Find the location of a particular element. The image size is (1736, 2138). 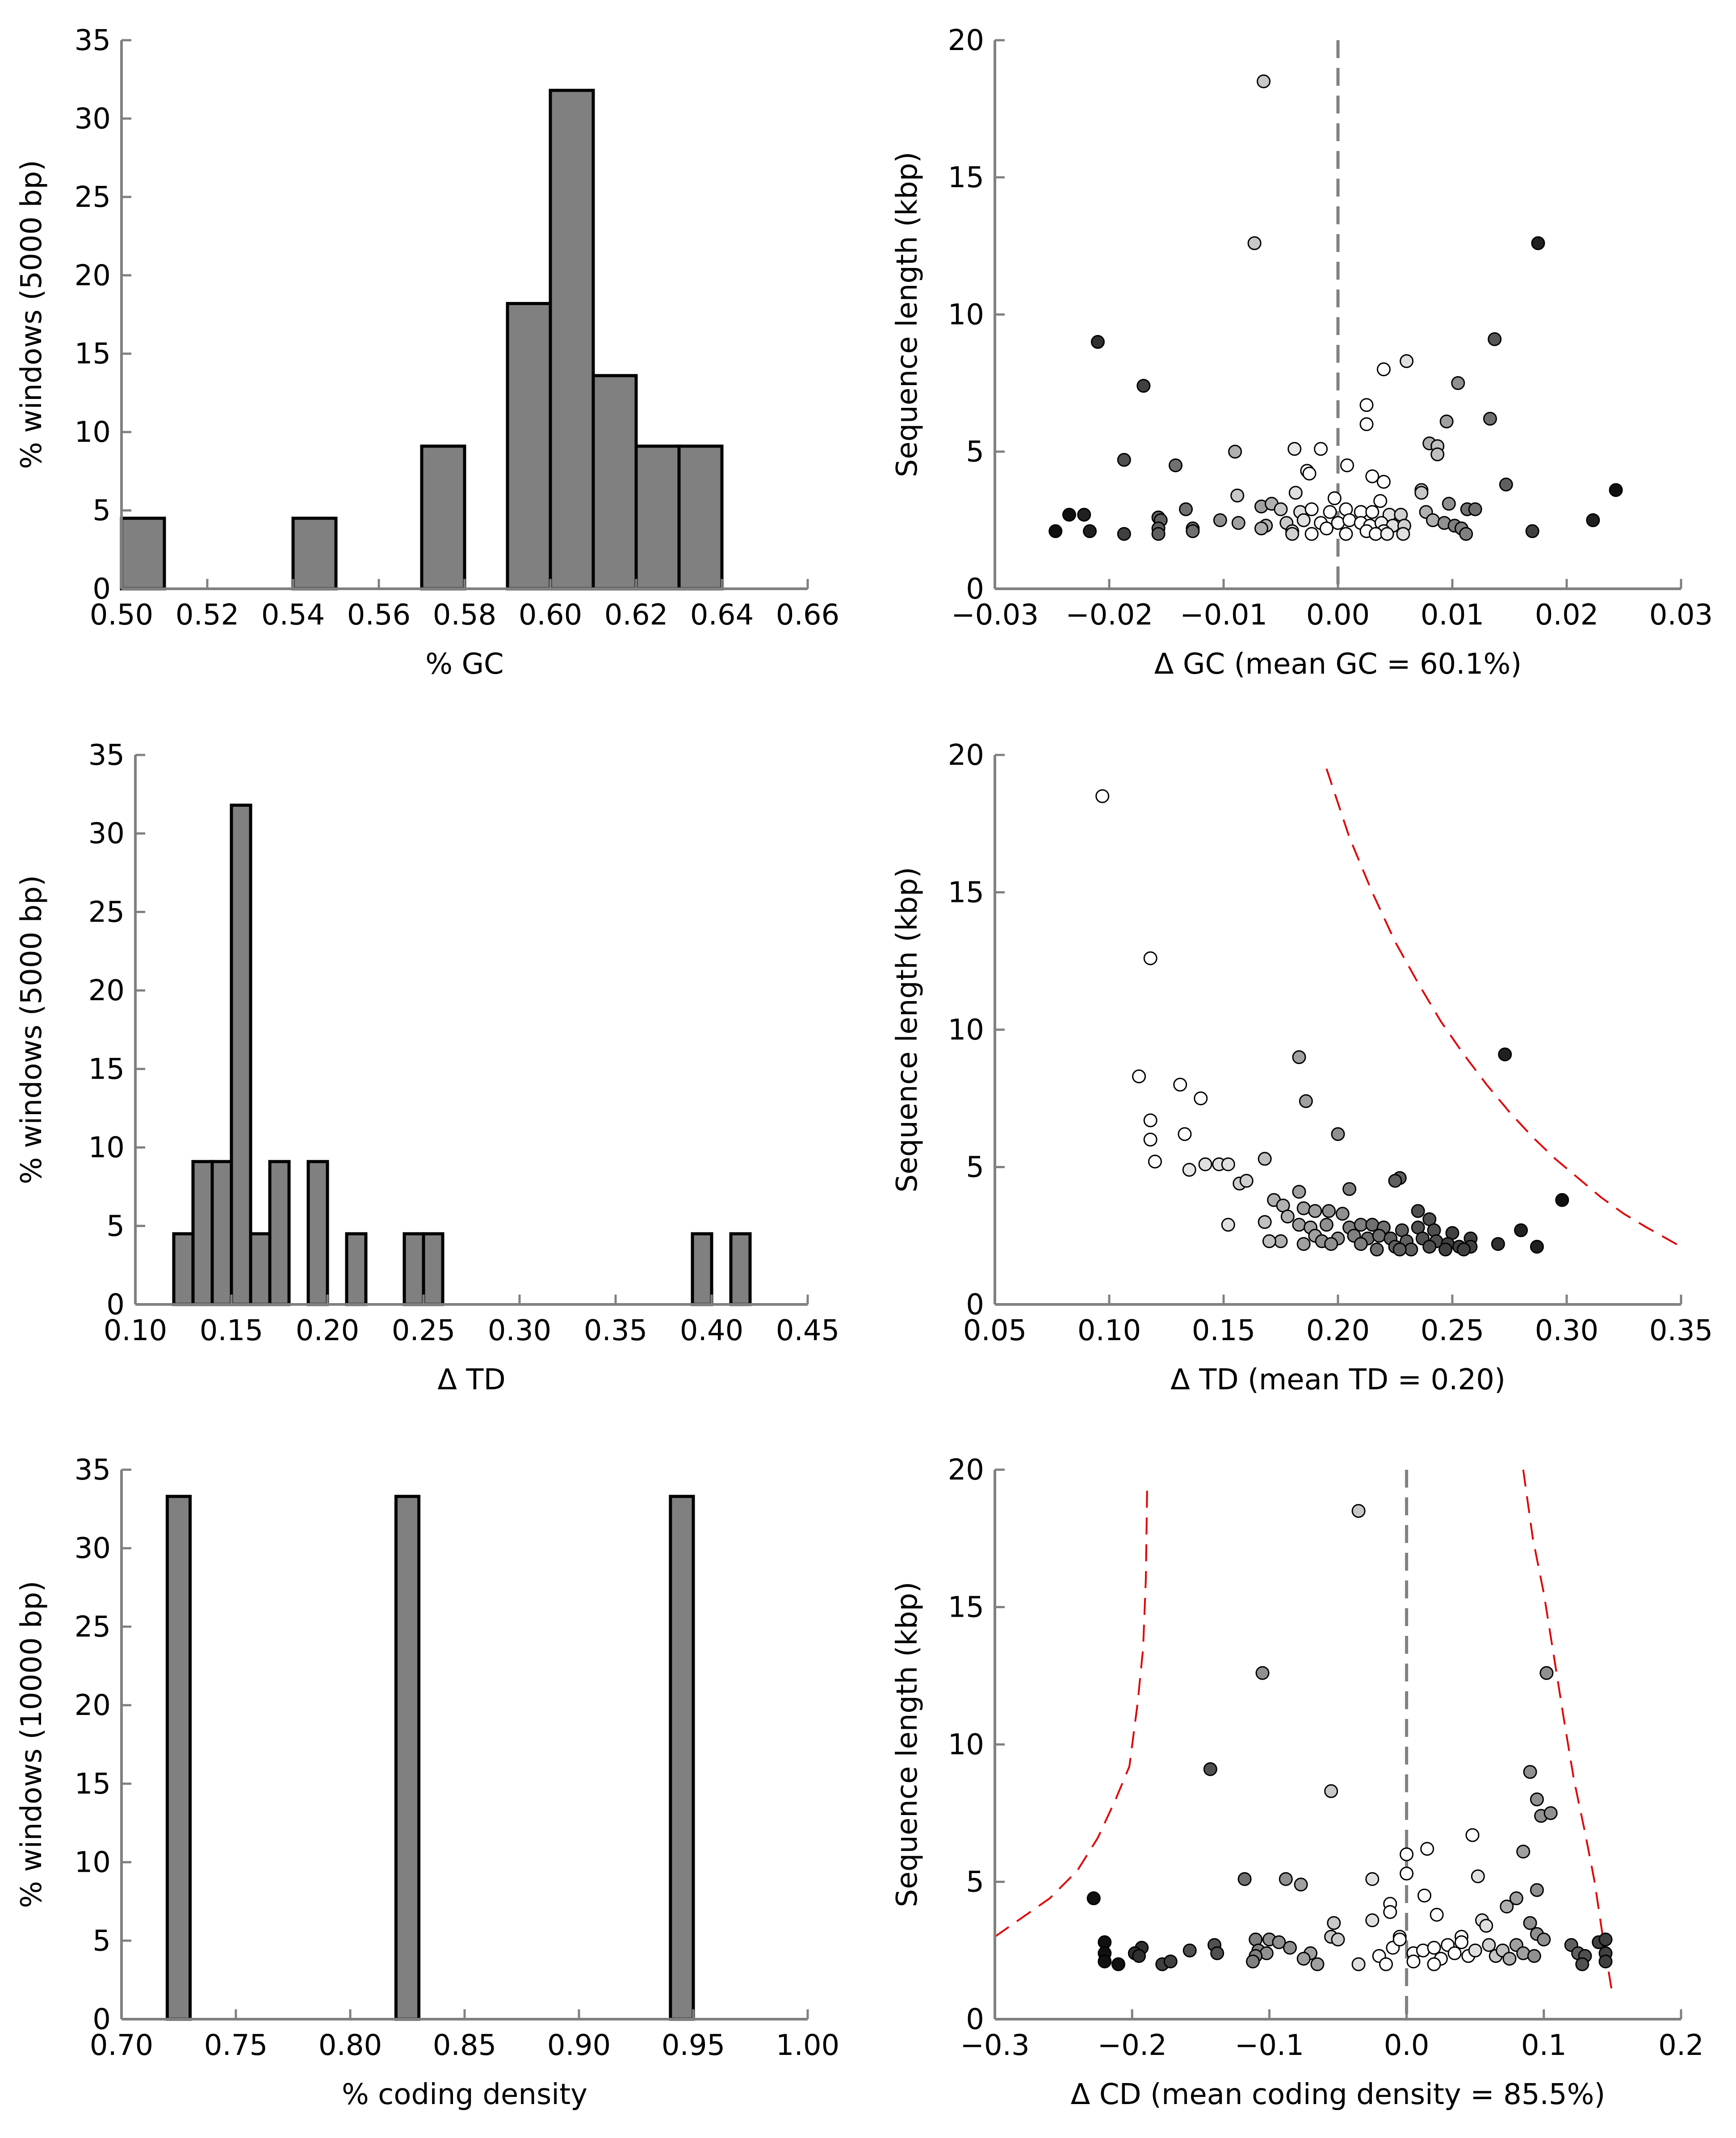

x-tick-label: 0.80 is located at coordinates (350, 2046).